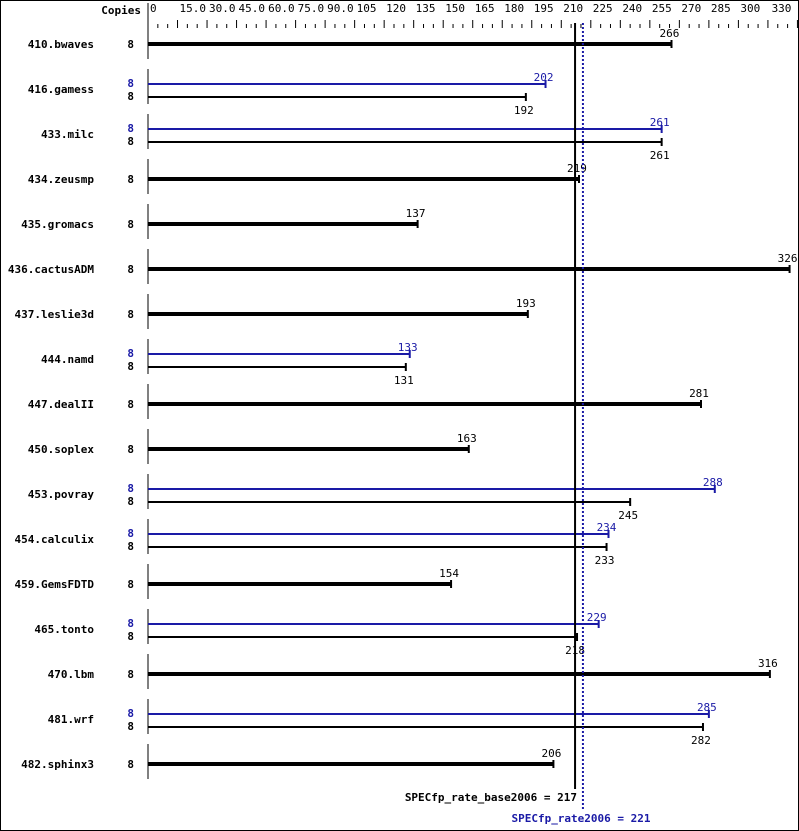 This screenshot has height=831, width=799. What do you see at coordinates (404, 380) in the screenshot?
I see `base-value-label: 131` at bounding box center [404, 380].